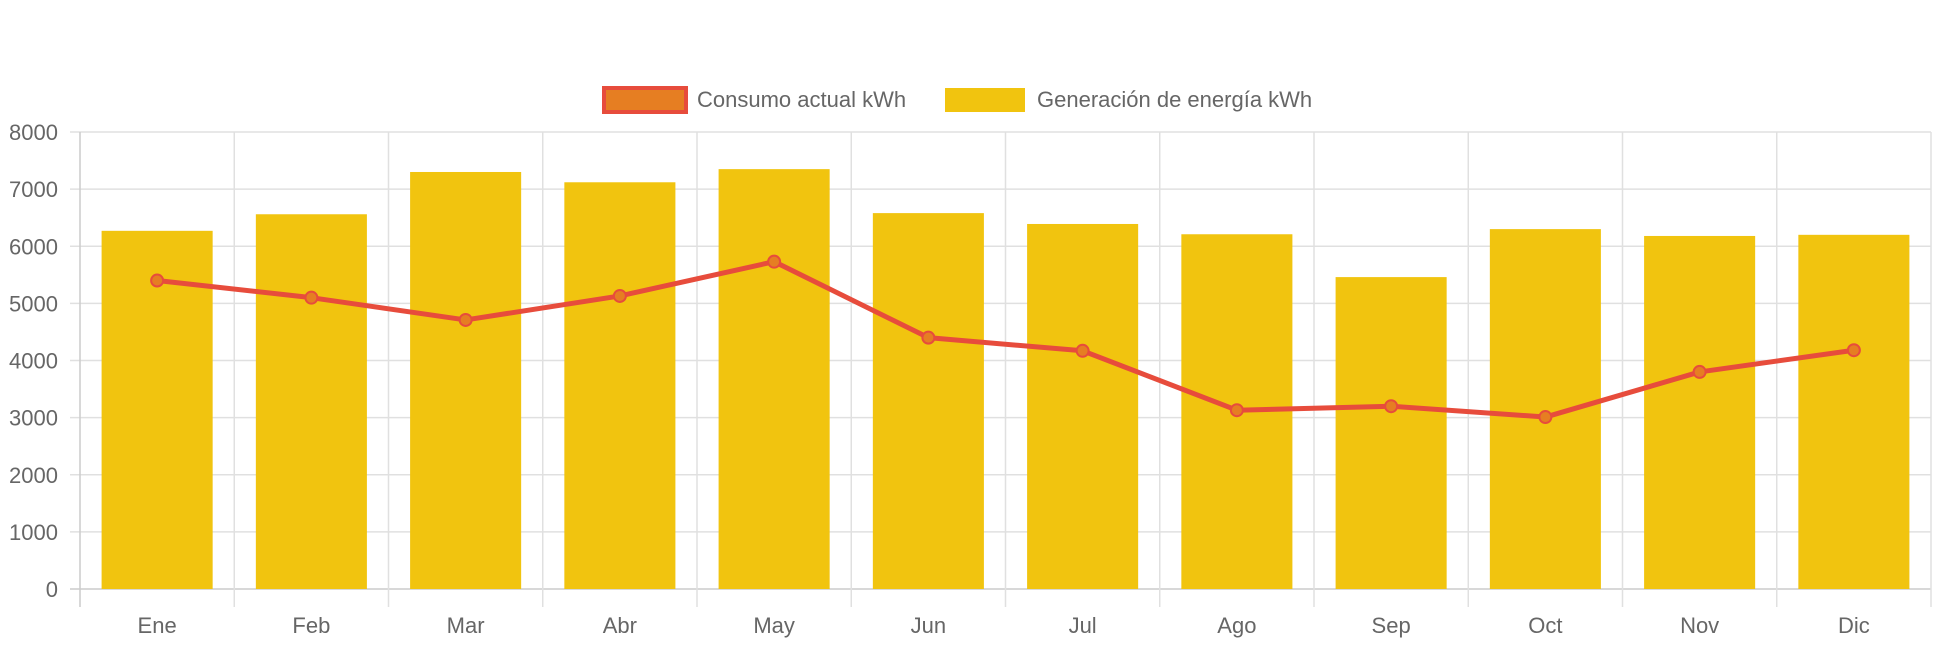 This screenshot has height=646, width=1942. What do you see at coordinates (1700, 412) in the screenshot?
I see `bar-nov` at bounding box center [1700, 412].